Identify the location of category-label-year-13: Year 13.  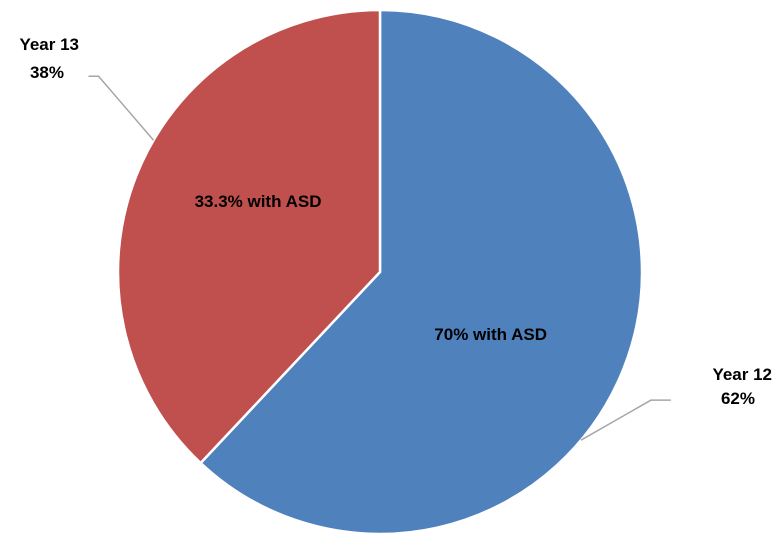
(49, 44).